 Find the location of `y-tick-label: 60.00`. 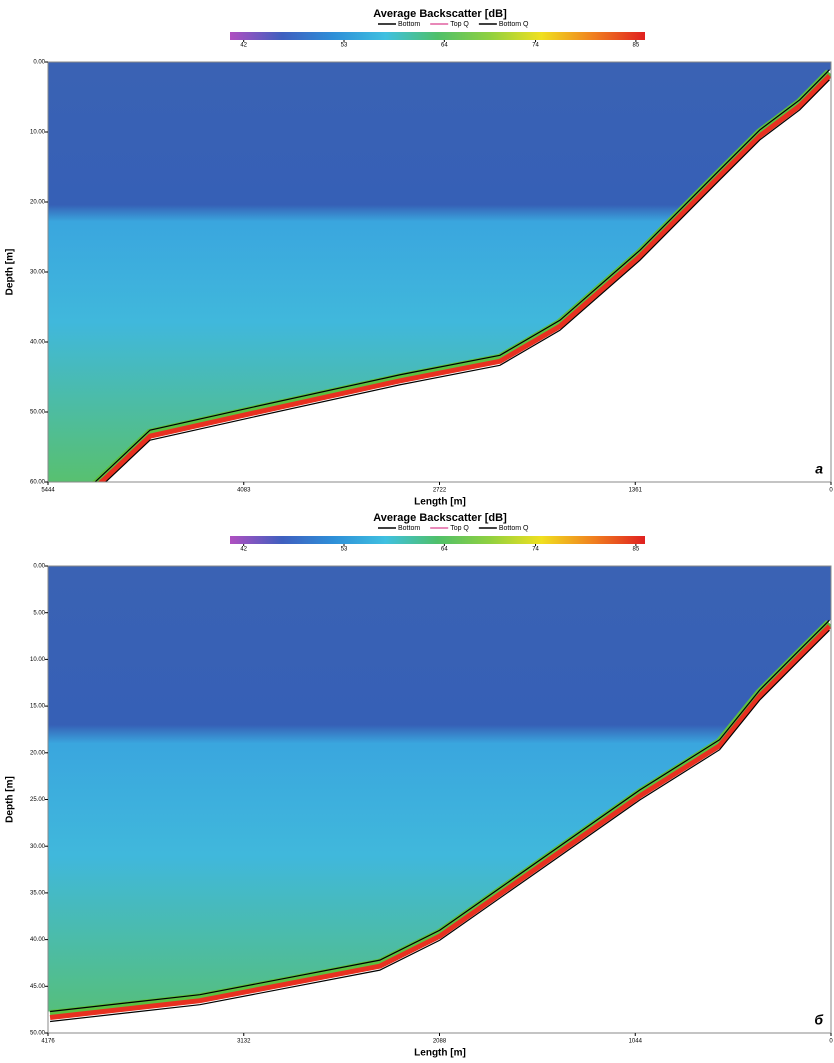

y-tick-label: 60.00 is located at coordinates (38, 483).